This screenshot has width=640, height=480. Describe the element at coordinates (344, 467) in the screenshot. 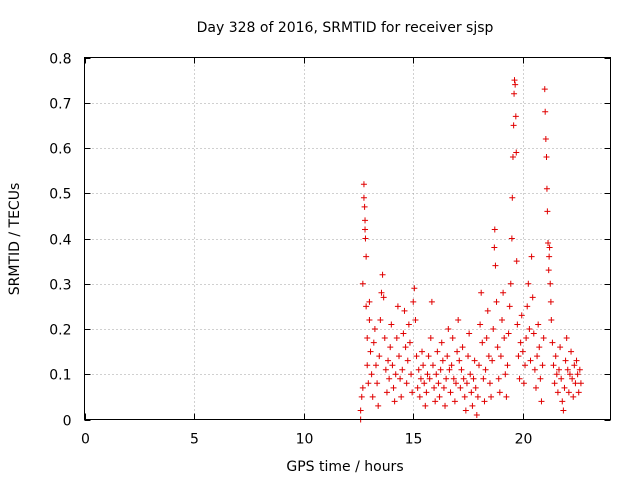

I see `x-axis-label: GPS time / hours` at that location.